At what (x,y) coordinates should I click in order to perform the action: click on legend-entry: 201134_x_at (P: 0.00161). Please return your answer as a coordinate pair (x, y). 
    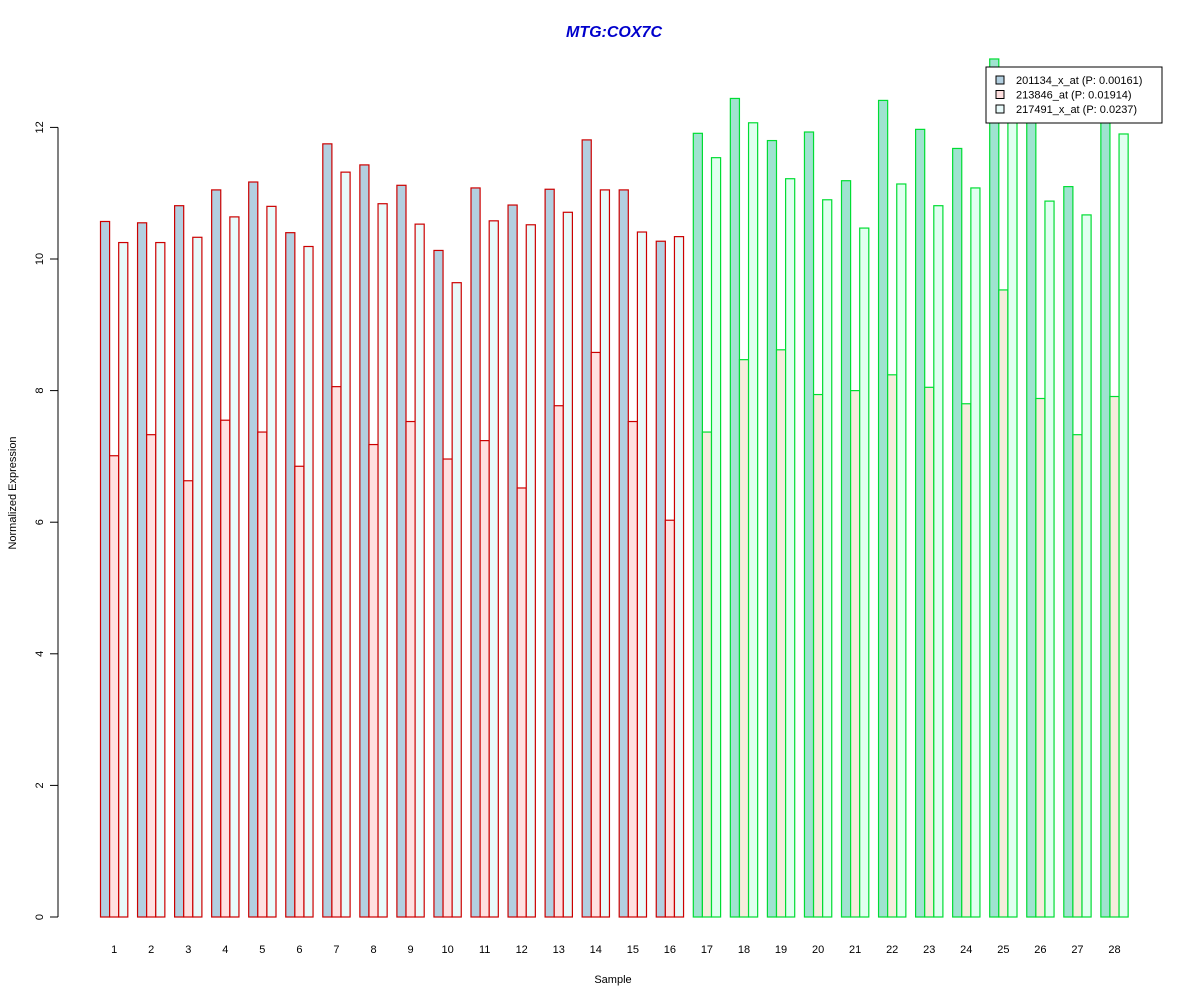
    Looking at the image, I should click on (1079, 81).